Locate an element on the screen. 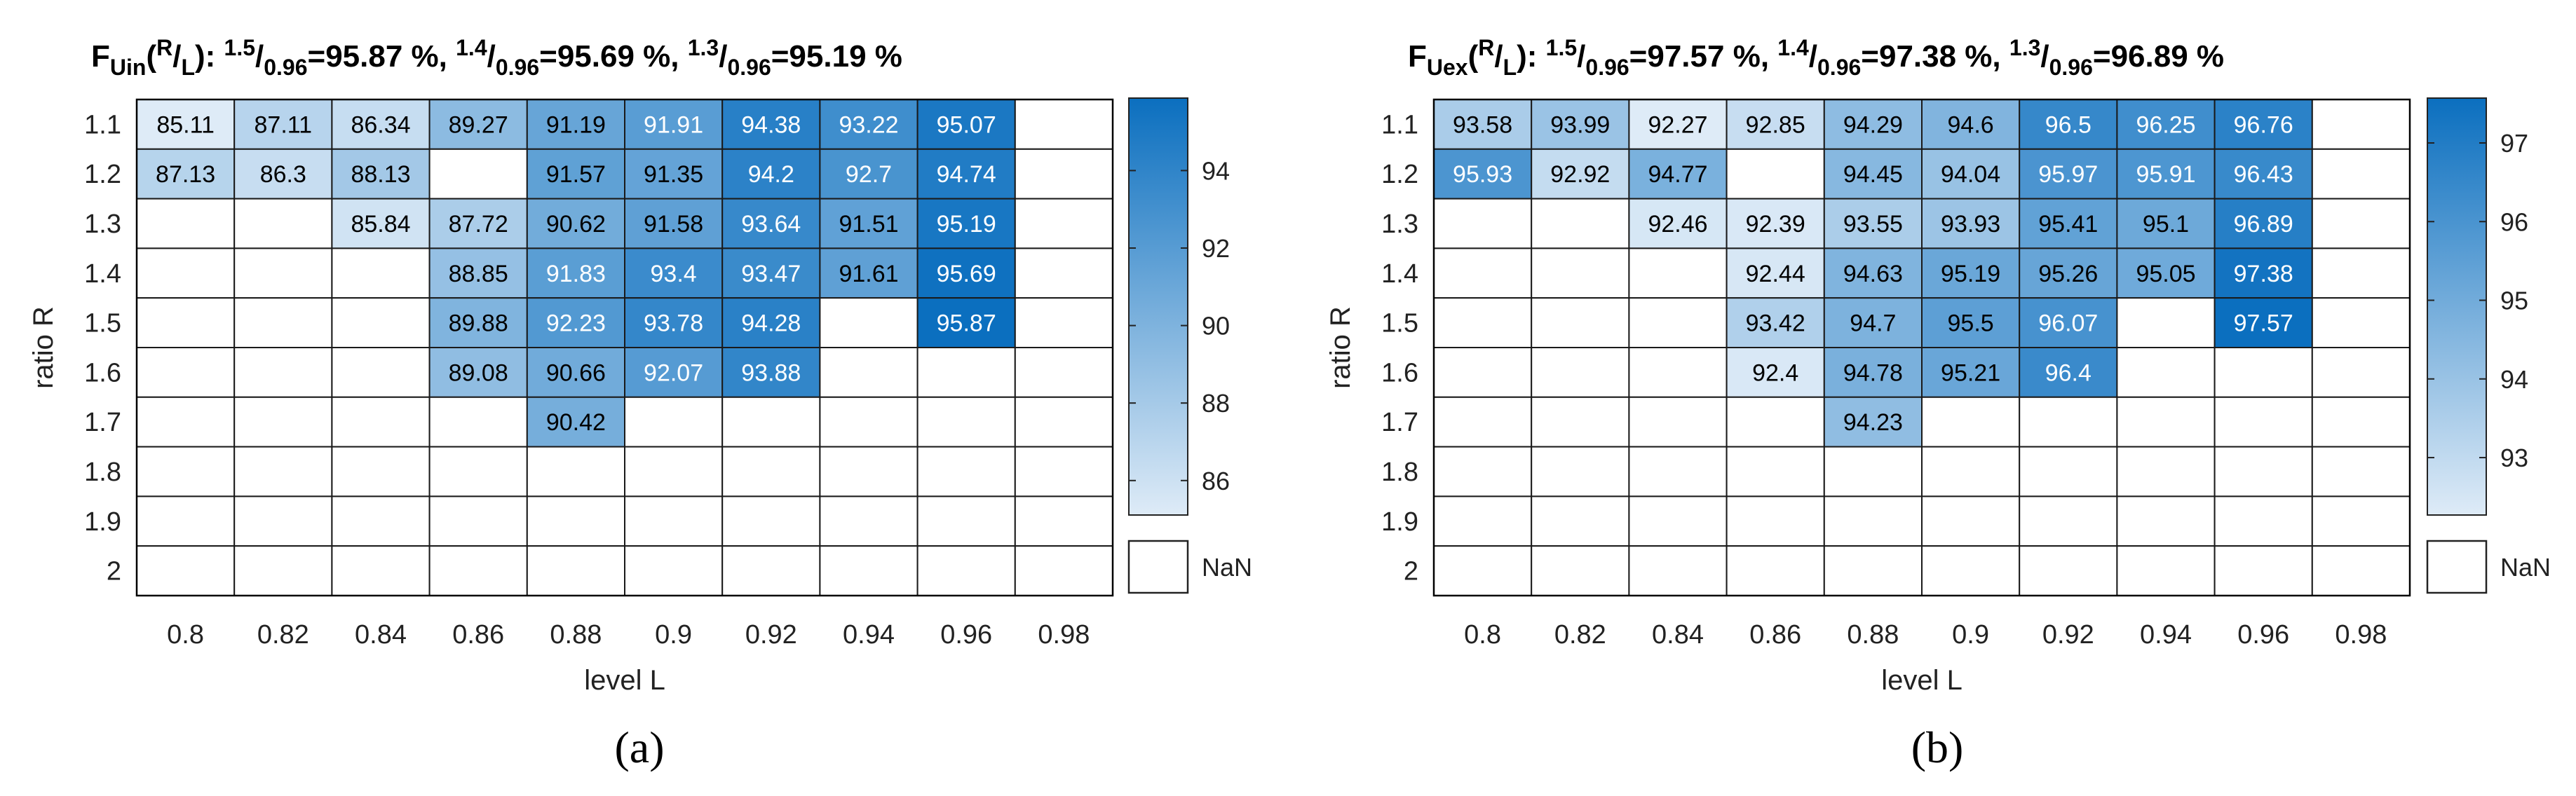 The width and height of the screenshot is (2576, 796). cell-value-label: 89.88 is located at coordinates (478, 323).